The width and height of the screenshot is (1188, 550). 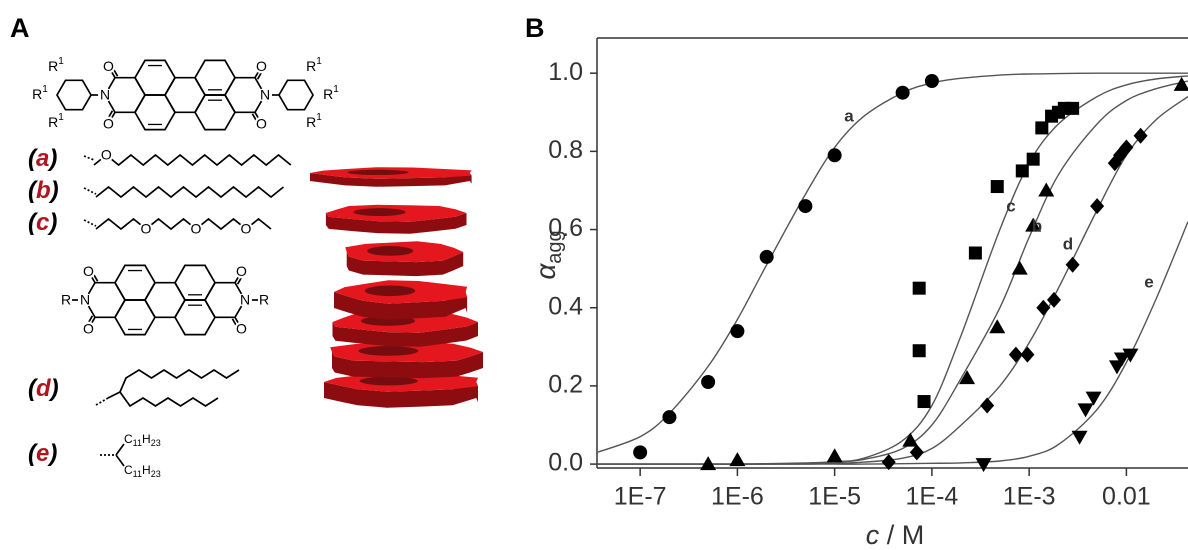 What do you see at coordinates (401, 306) in the screenshot?
I see `stack-side` at bounding box center [401, 306].